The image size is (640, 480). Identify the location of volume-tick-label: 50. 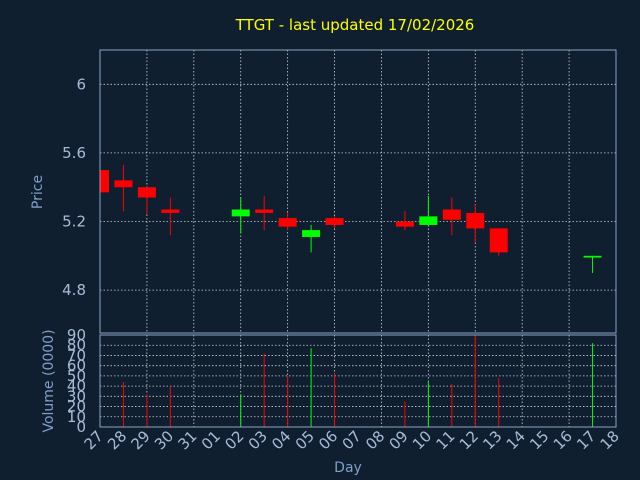
(76, 376).